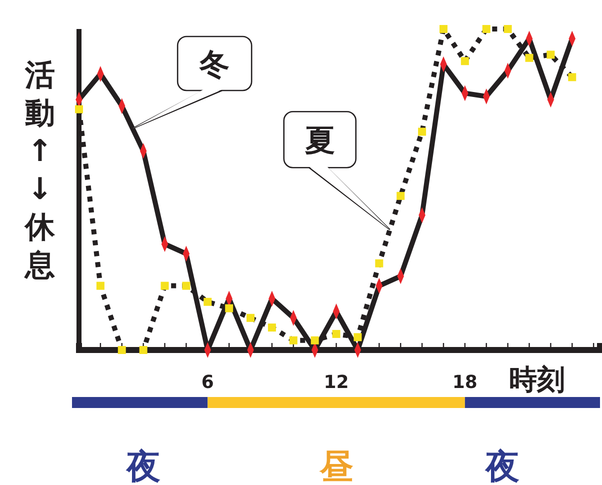 This screenshot has height=485, width=602. I want to click on y-axis-title: 活動↑↓休息, so click(40, 170).